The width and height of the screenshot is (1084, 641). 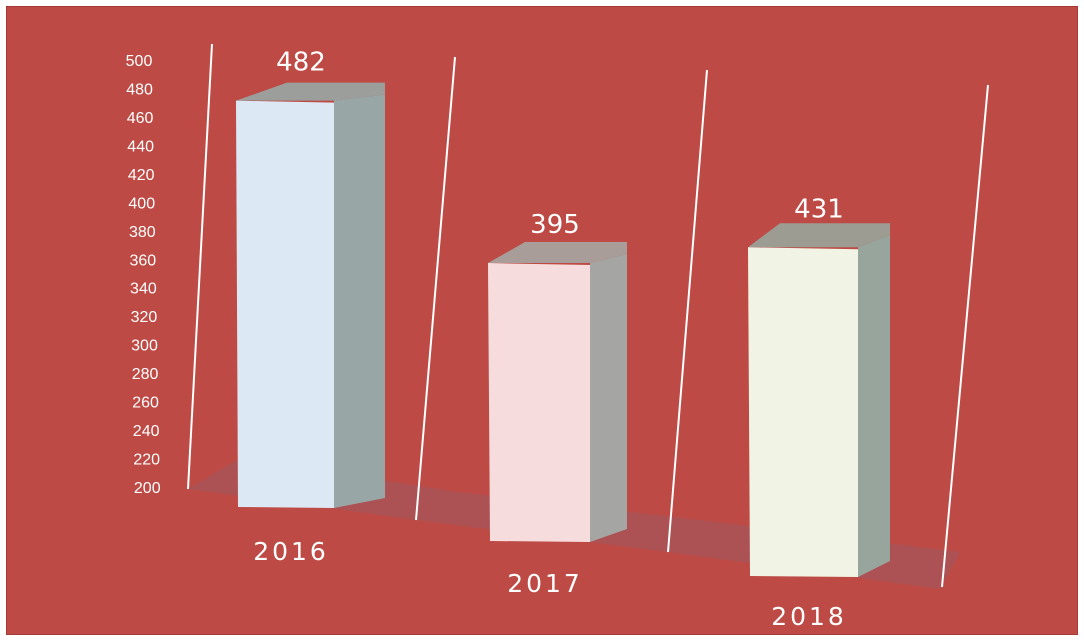 I want to click on y-tick-label: 260, so click(x=145, y=403).